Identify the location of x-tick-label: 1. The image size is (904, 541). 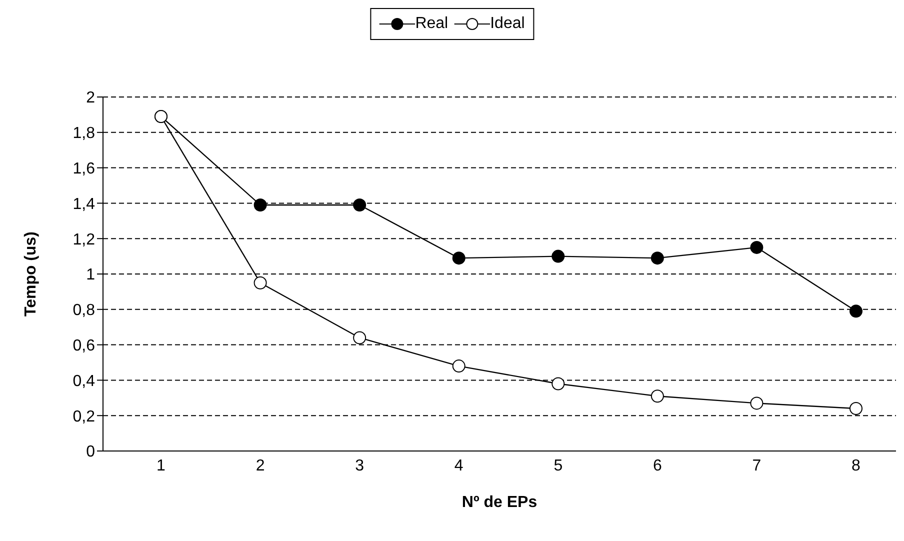
(161, 465).